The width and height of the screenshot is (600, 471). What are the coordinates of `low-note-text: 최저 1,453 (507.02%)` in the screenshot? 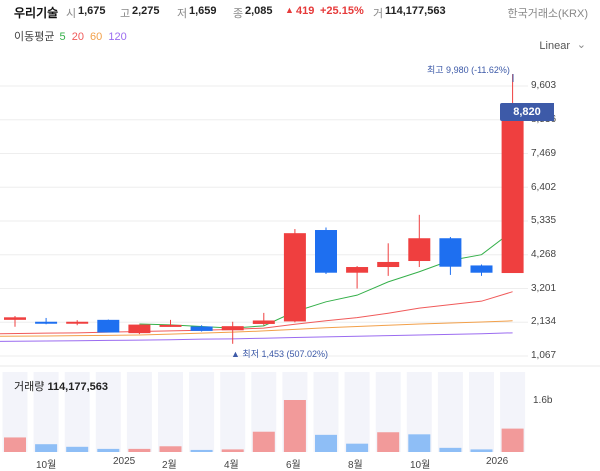 It's located at (285, 354).